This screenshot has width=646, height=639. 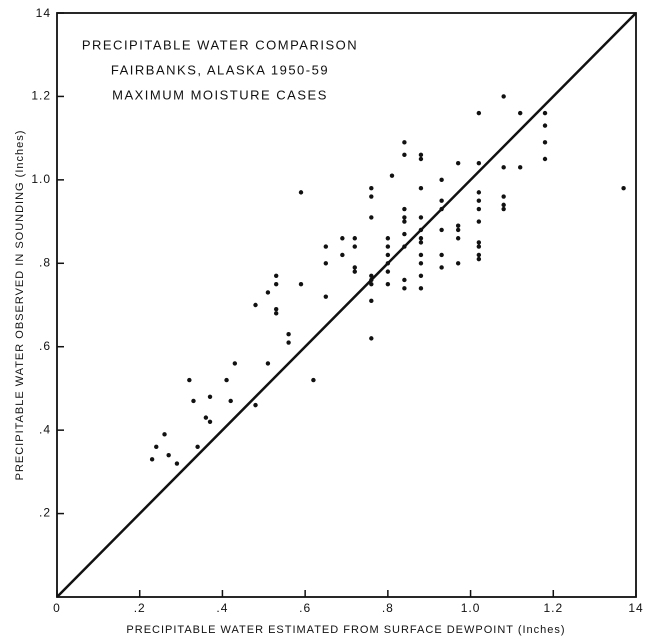 I want to click on chart-title-line: PRECIPITABLE WATER COMPARISON, so click(x=220, y=44).